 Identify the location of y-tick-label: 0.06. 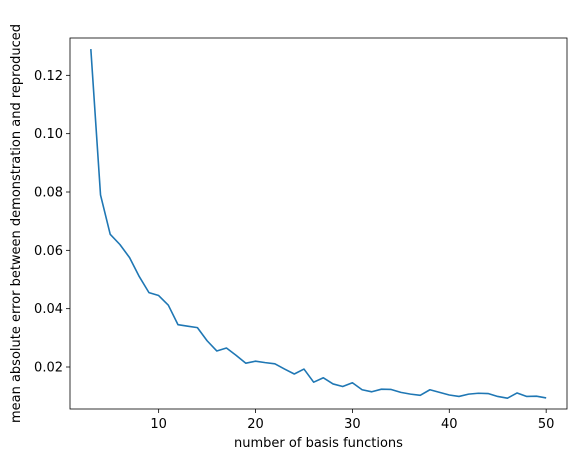
(48, 251).